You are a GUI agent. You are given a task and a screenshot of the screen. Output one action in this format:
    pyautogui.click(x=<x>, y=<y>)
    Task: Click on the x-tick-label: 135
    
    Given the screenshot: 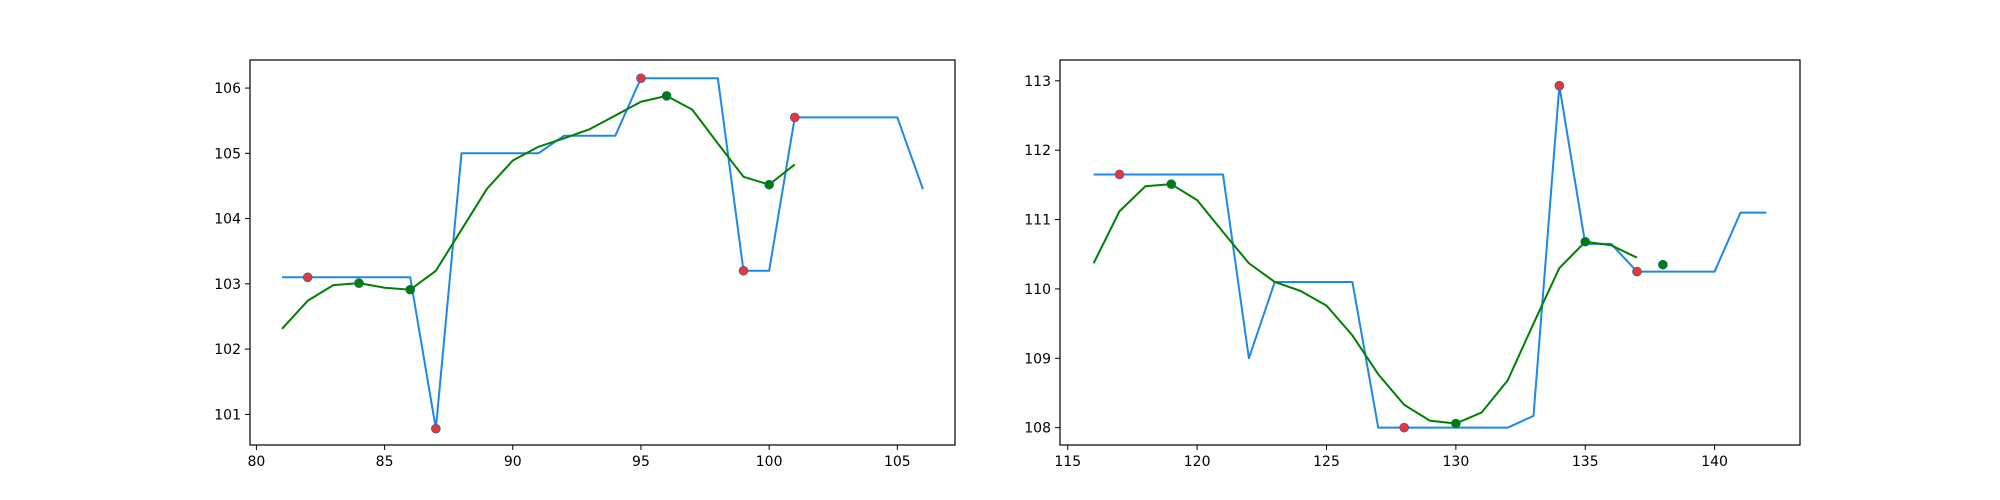 What is the action you would take?
    pyautogui.click(x=1585, y=462)
    